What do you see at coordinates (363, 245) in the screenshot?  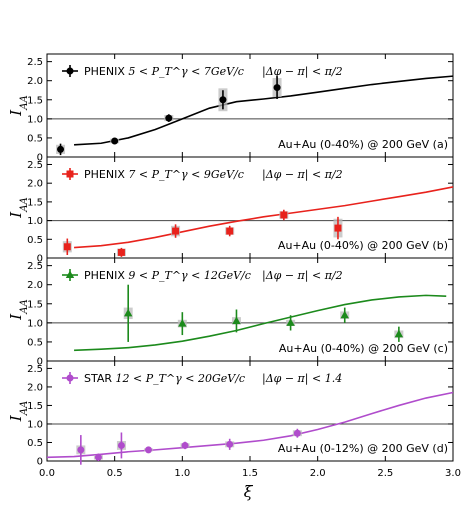 I see `system-label: Au+Au (0-40%) @ 200 GeV (b)` at bounding box center [363, 245].